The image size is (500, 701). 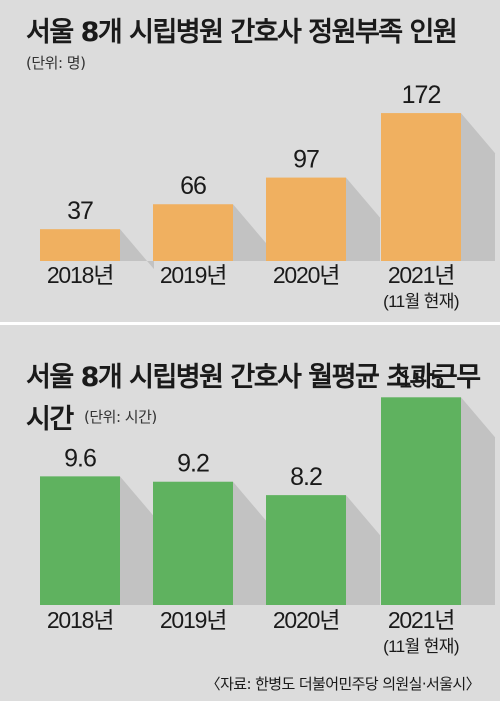 I want to click on bar-value-label: 15.5, so click(x=421, y=379).